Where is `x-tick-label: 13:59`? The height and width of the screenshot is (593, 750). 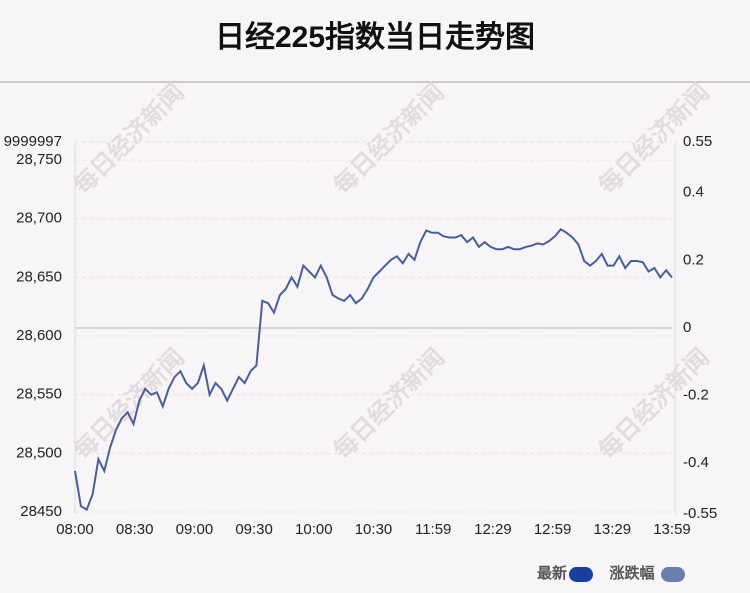 x-tick-label: 13:59 is located at coordinates (672, 529).